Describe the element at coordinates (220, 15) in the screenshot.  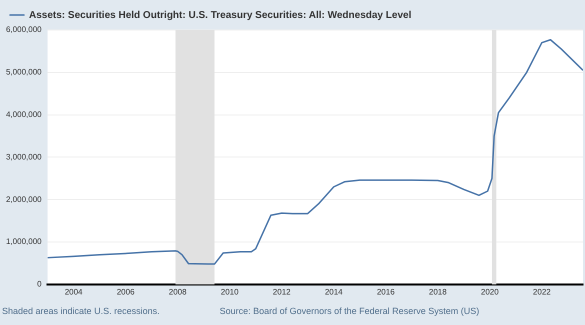
I see `legend-label: Assets: Securities Held Outright: U.S. Treasury Securities: All: Wednesday Level` at that location.